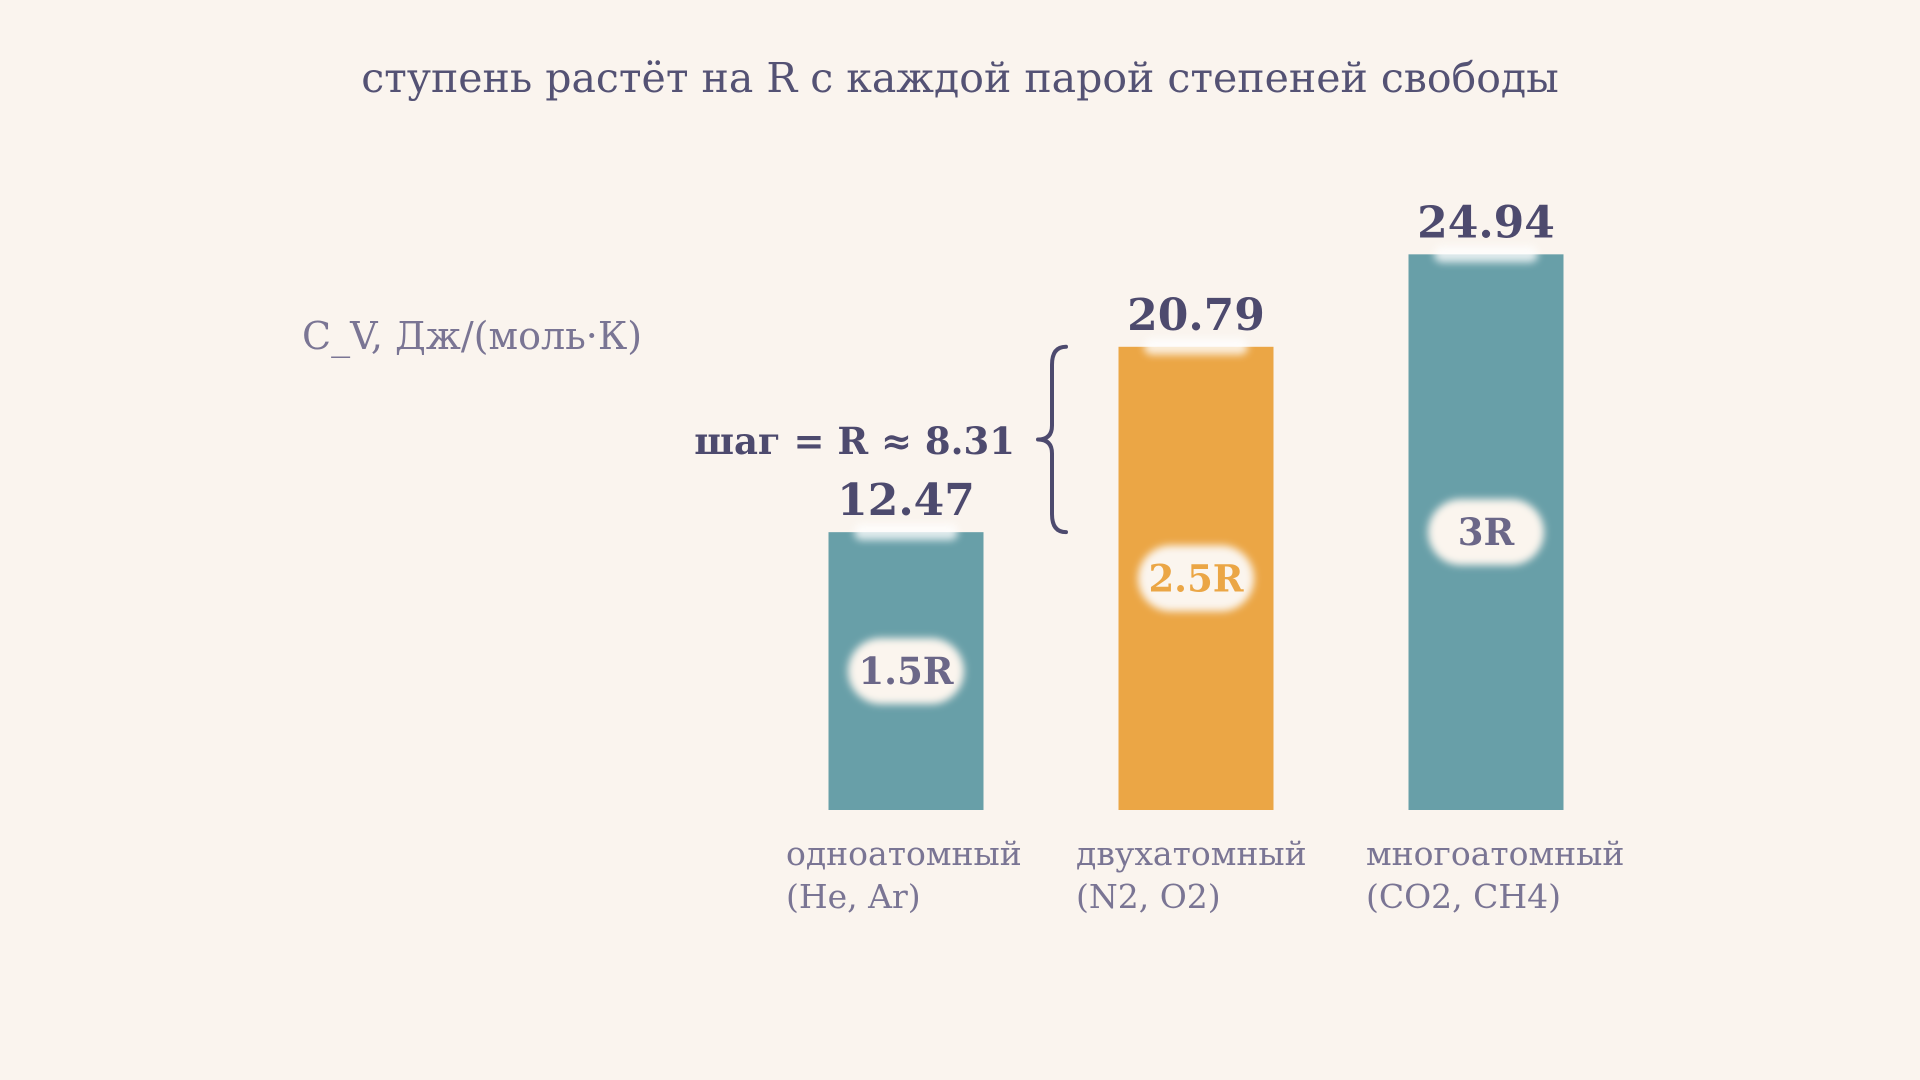  What do you see at coordinates (854, 441) in the screenshot?
I see `step-annotation-label: шаг = R ≈ 8.31` at bounding box center [854, 441].